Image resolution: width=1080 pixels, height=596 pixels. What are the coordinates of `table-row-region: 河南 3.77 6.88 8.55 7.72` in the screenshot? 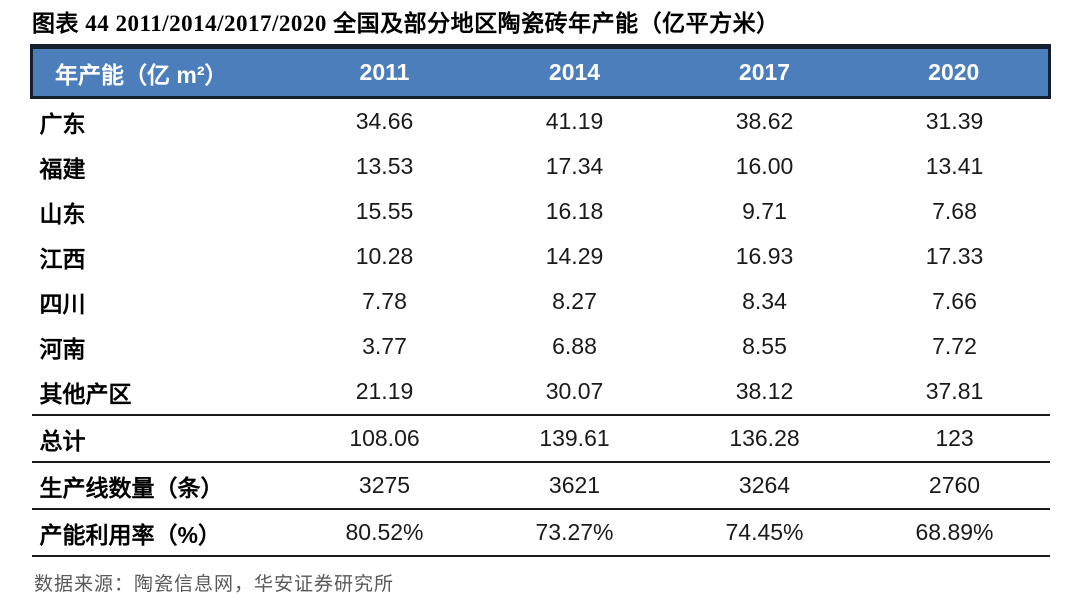 It's located at (541, 346).